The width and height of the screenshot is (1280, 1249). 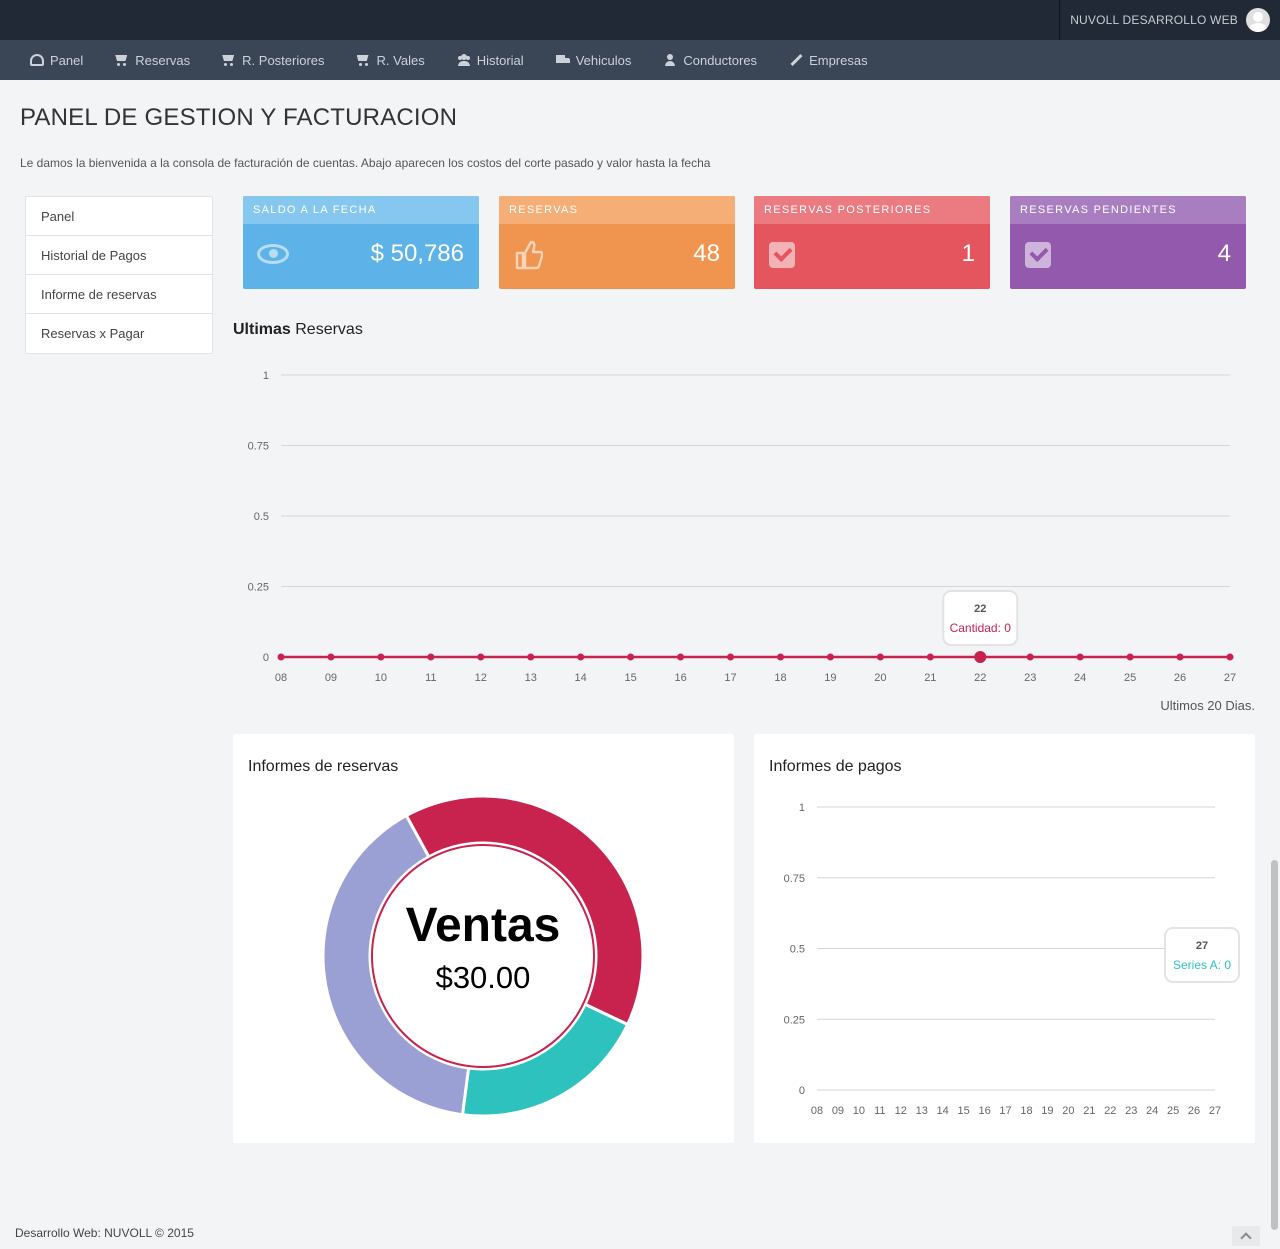 What do you see at coordinates (273, 255) in the screenshot?
I see `eye-icon` at bounding box center [273, 255].